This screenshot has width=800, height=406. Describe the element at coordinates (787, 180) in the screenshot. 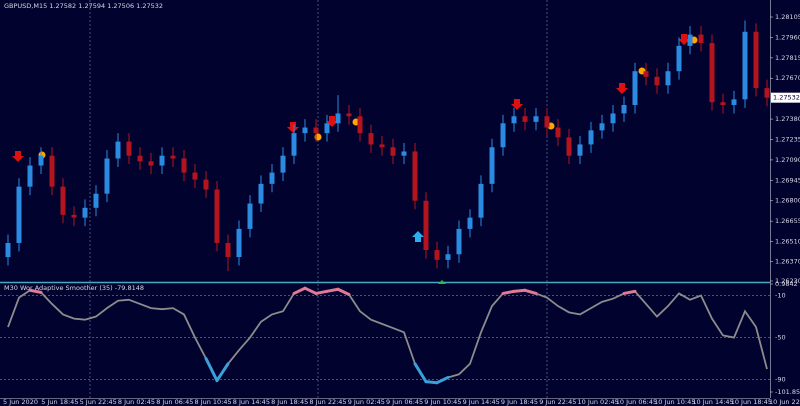

I see `y-tick-label: 1.26945` at that location.